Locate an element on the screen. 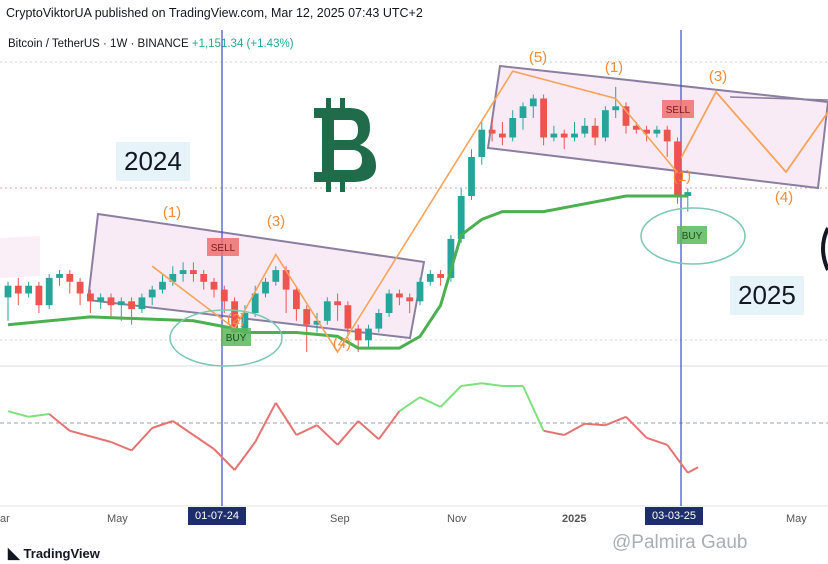 The height and width of the screenshot is (564, 828). wave-label-4-2024: (4) is located at coordinates (342, 343).